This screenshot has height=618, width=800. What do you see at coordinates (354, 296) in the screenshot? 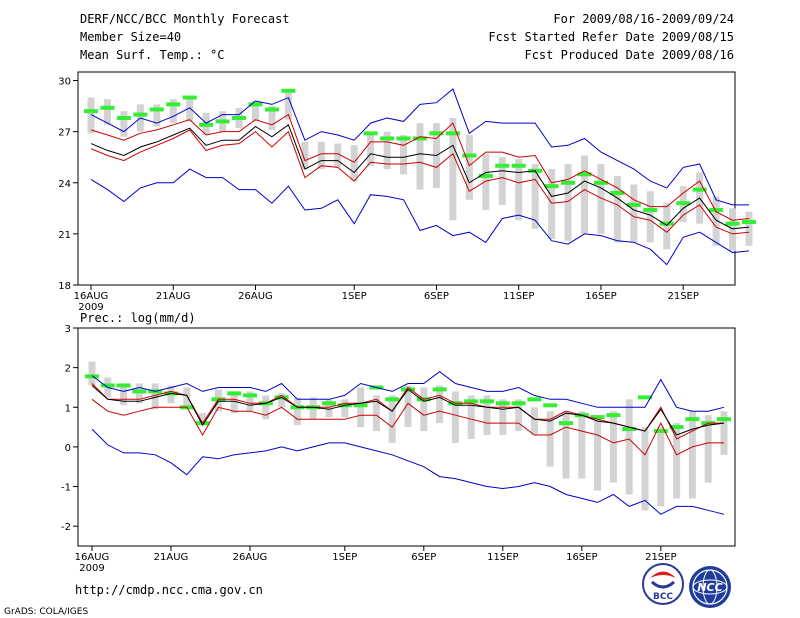
I see `temp-x-tick-label: 1SEP` at bounding box center [354, 296].